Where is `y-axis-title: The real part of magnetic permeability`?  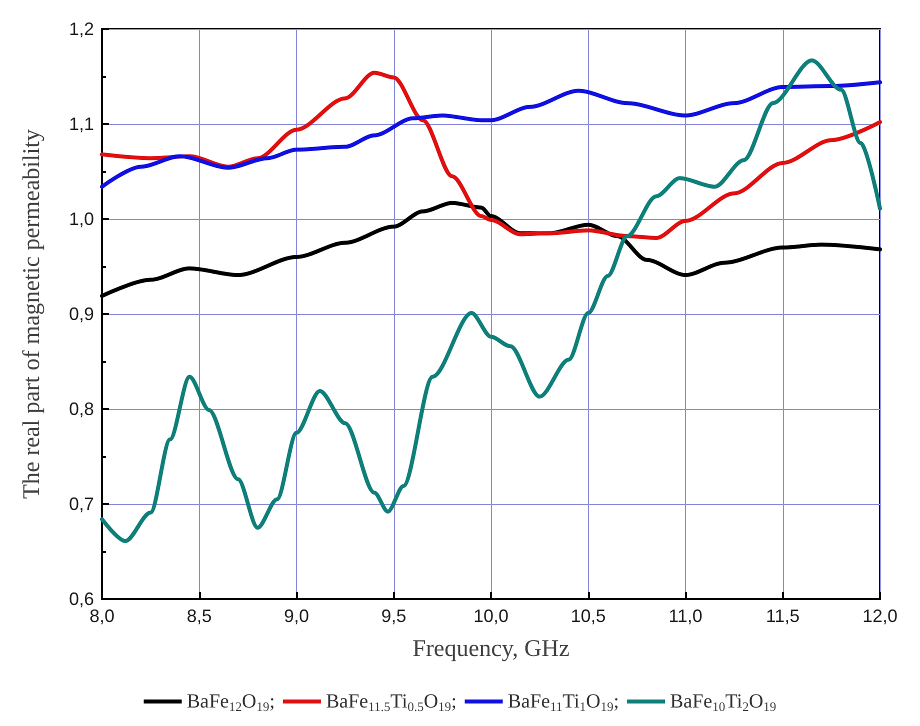 y-axis-title: The real part of magnetic permeability is located at coordinates (32, 314).